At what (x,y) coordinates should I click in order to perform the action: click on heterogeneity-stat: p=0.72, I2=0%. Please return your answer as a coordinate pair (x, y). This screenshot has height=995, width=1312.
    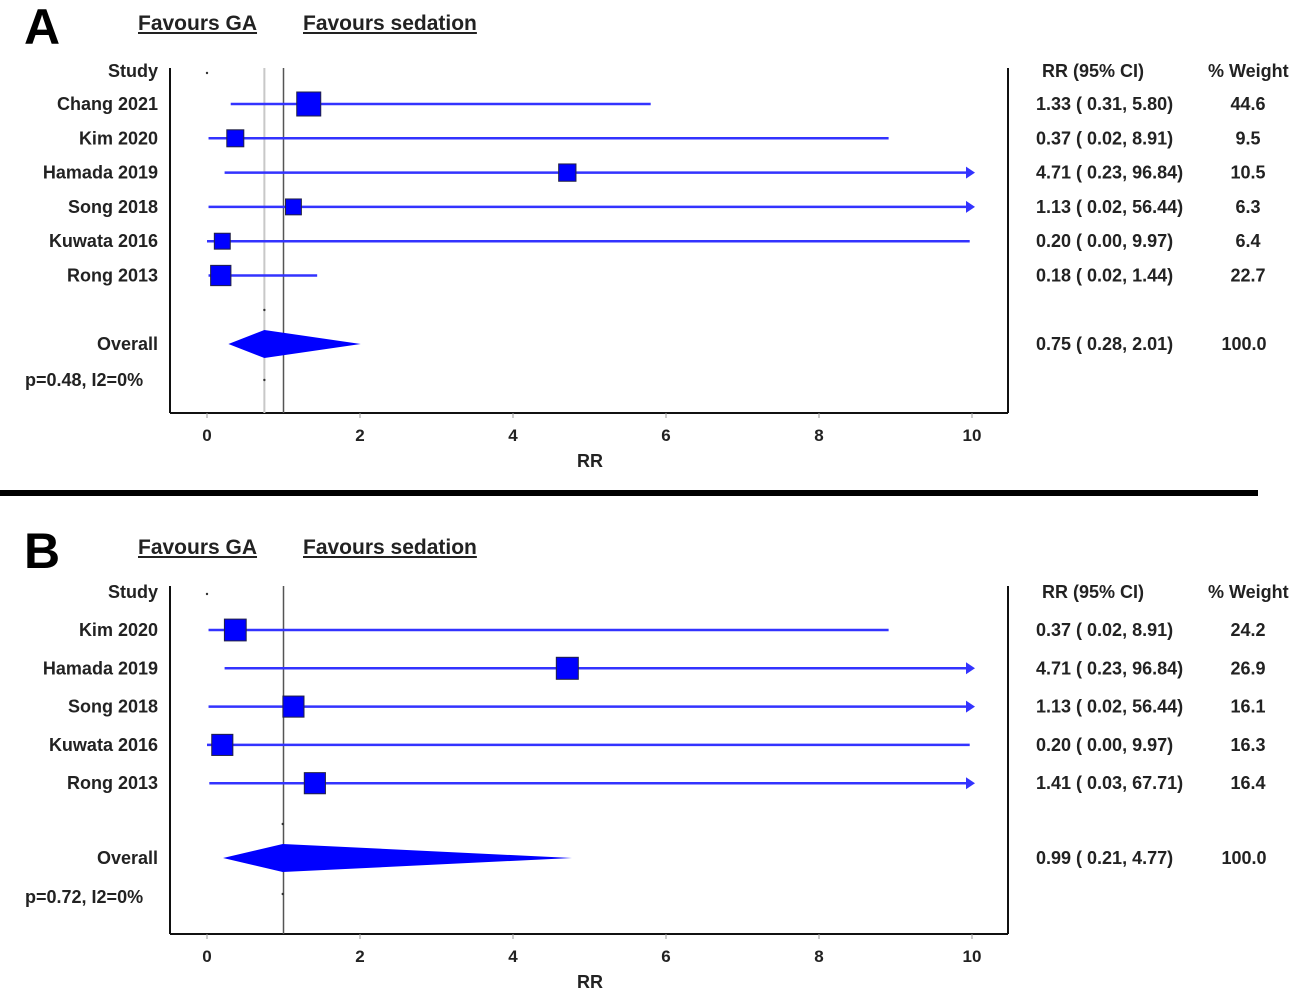
    Looking at the image, I should click on (84, 897).